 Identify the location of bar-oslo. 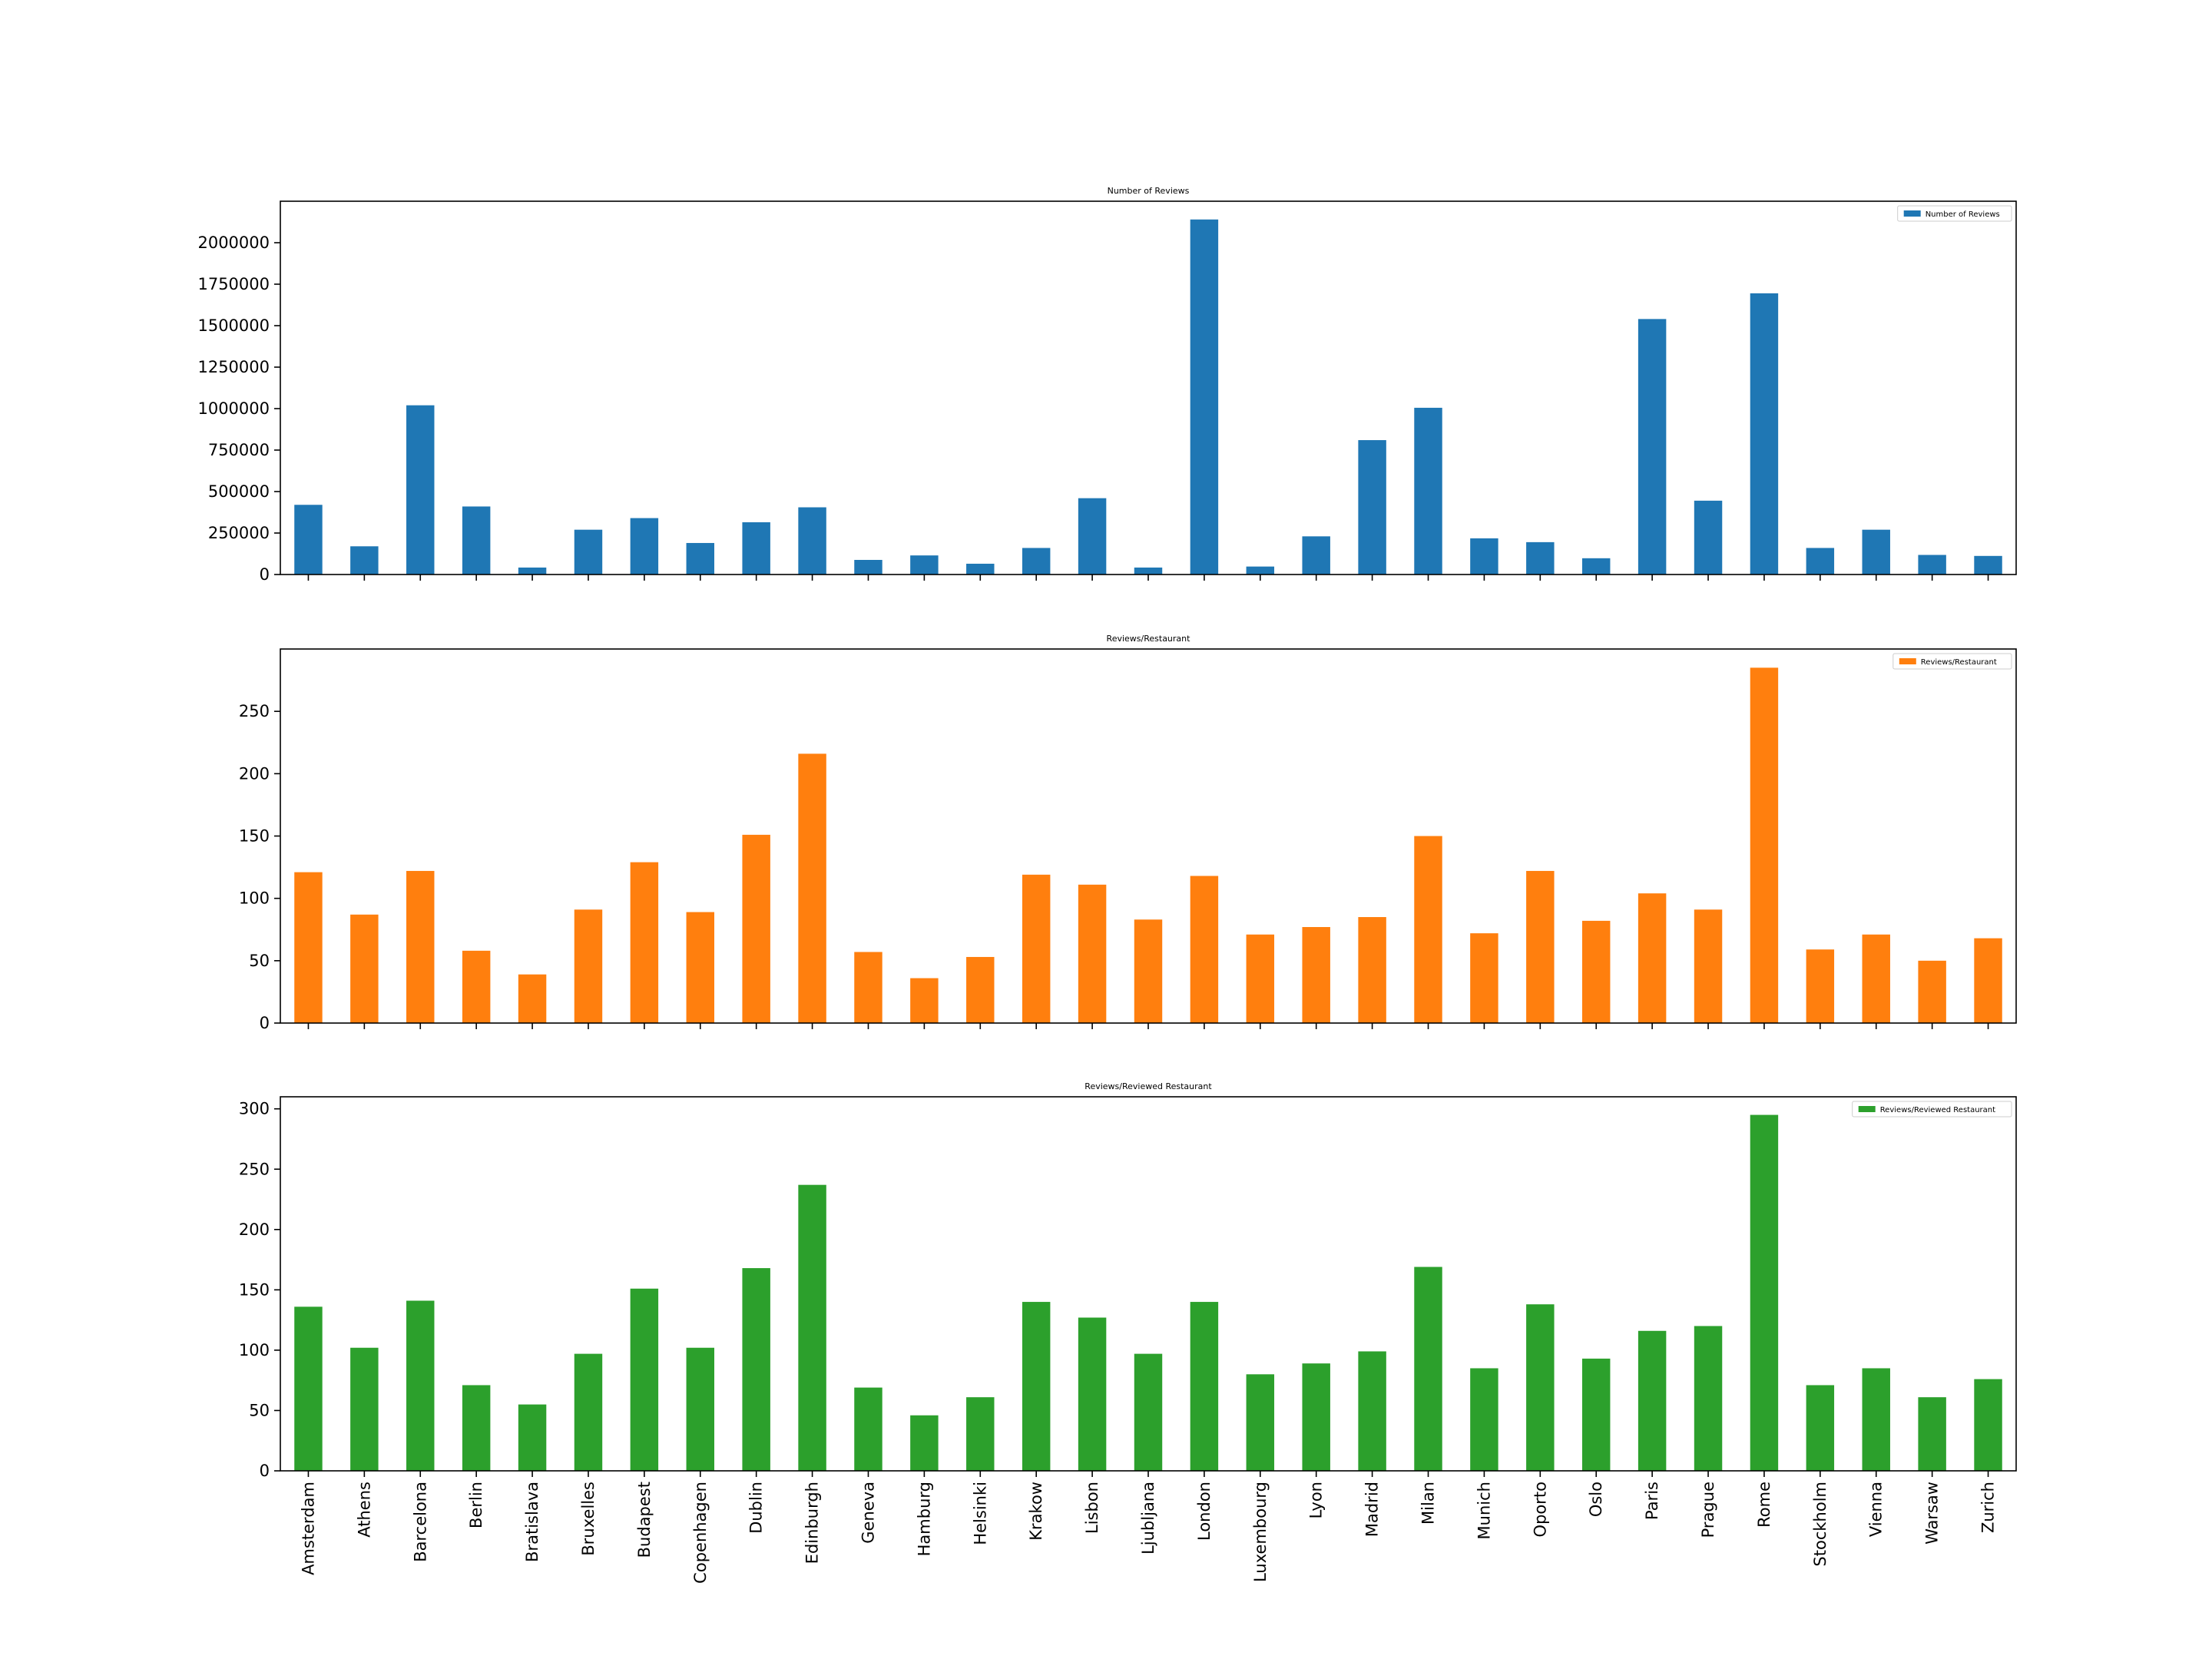
(1597, 566).